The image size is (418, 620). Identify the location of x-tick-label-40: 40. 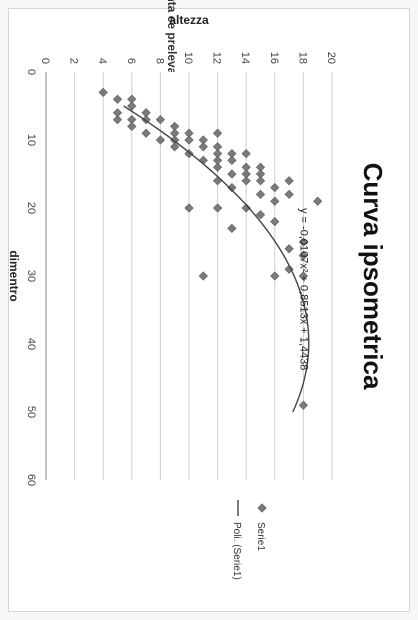
(31, 344).